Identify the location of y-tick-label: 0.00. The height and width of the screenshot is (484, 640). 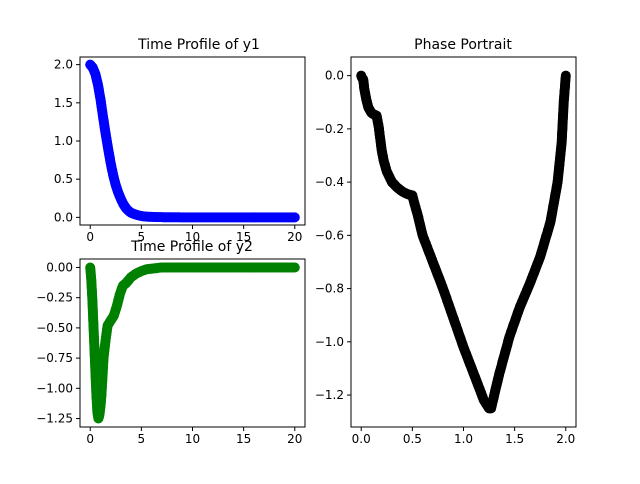
(59, 267).